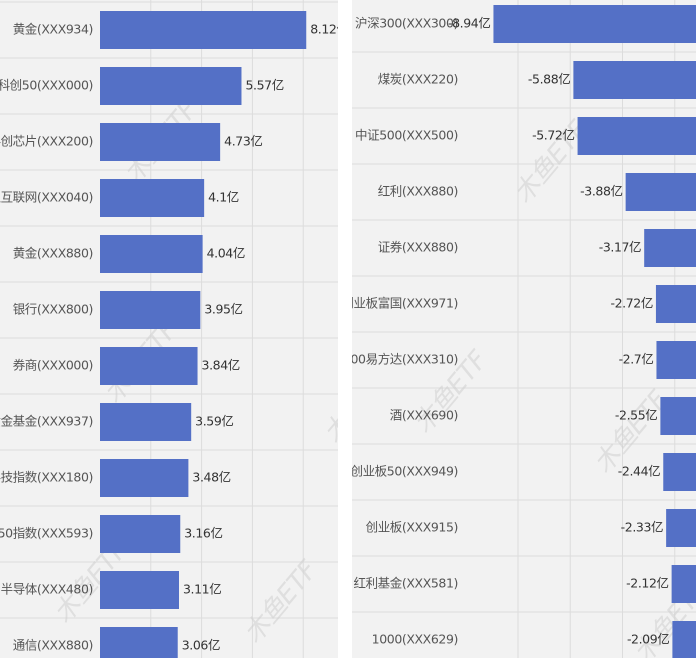 The image size is (696, 658). Describe the element at coordinates (405, 583) in the screenshot. I see `category-label: 红利基金(XXX581)` at that location.